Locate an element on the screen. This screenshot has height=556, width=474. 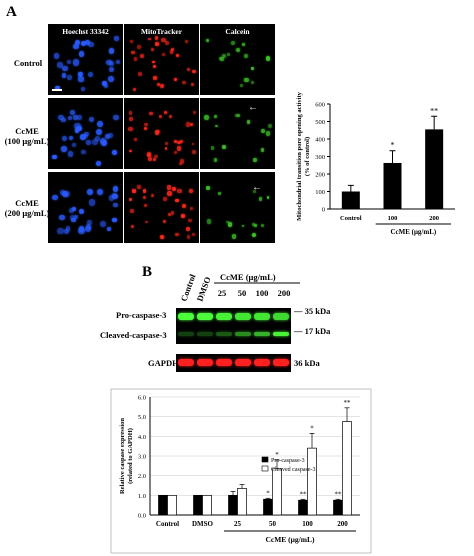
micrograph-tile is located at coordinates (85, 207).